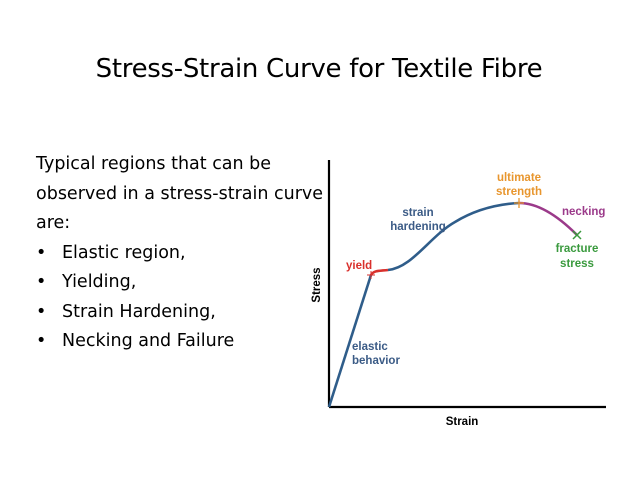 The image size is (638, 479). What do you see at coordinates (453, 236) in the screenshot?
I see `strain-hardening-curve` at bounding box center [453, 236].